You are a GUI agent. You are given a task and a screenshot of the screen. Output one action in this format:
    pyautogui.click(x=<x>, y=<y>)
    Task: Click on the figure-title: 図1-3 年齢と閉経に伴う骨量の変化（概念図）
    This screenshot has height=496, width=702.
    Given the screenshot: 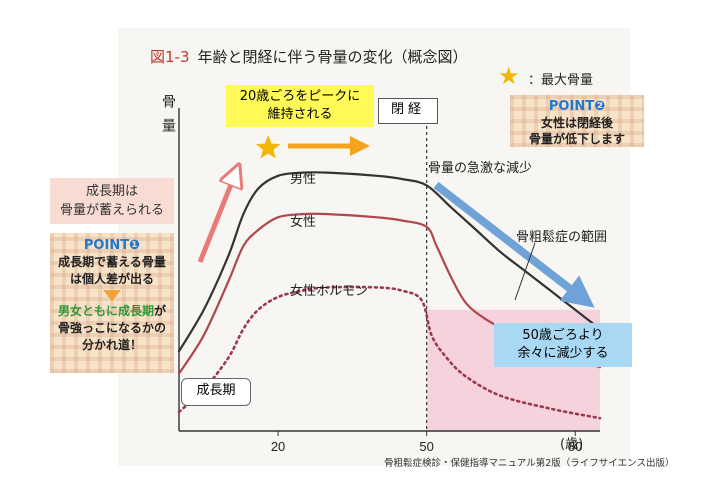 What is the action you would take?
    pyautogui.click(x=309, y=56)
    